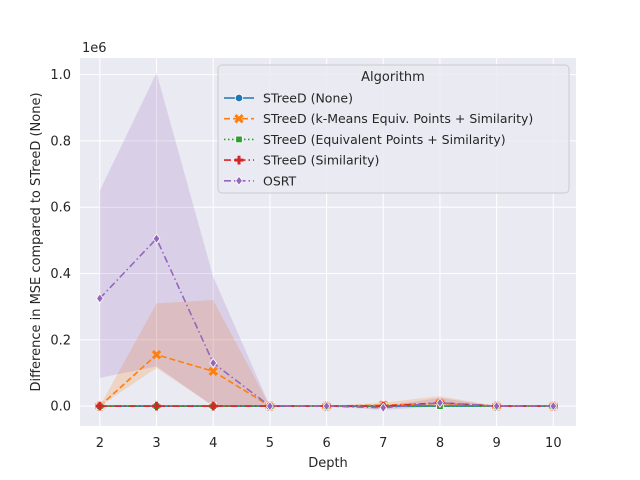  Describe the element at coordinates (260, 180) in the screenshot. I see `legend-entry: OSRT` at that location.